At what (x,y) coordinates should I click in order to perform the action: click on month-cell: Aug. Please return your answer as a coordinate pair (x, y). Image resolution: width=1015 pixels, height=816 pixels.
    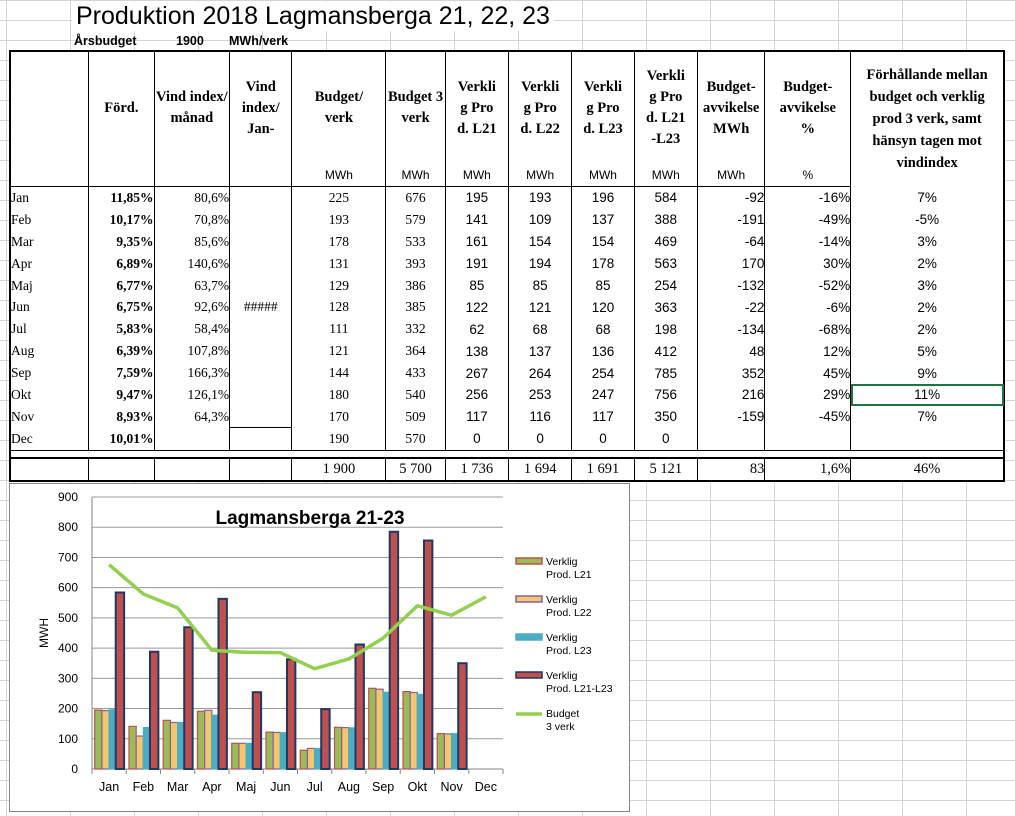
    Looking at the image, I should click on (23, 351).